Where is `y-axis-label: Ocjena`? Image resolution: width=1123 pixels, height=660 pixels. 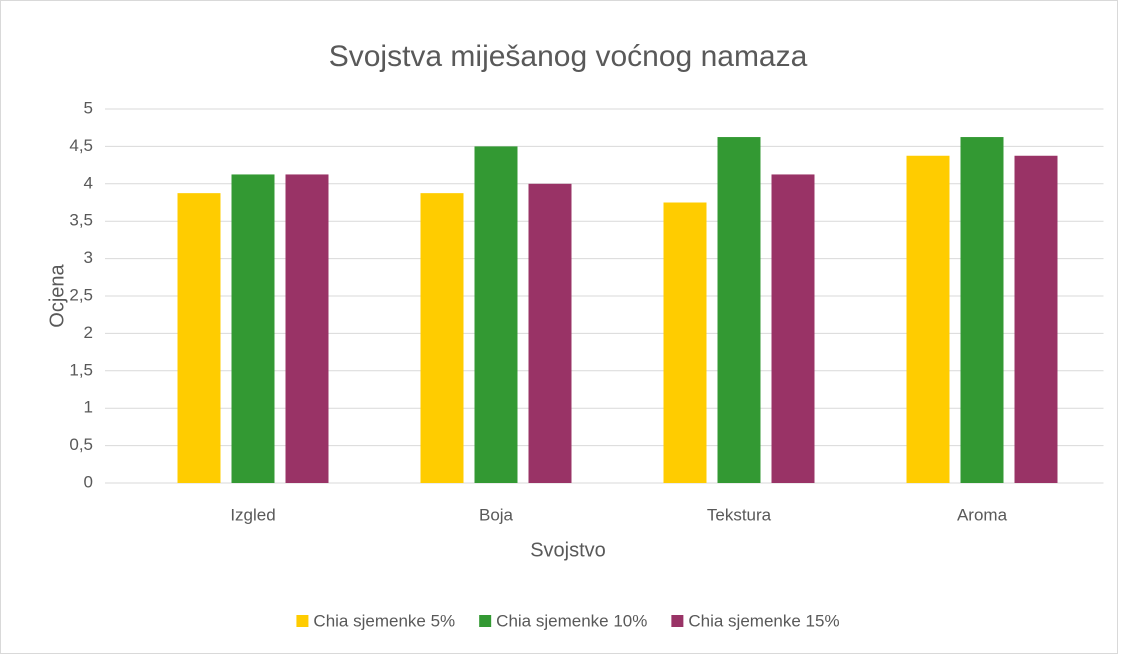
y-axis-label: Ocjena is located at coordinates (57, 295).